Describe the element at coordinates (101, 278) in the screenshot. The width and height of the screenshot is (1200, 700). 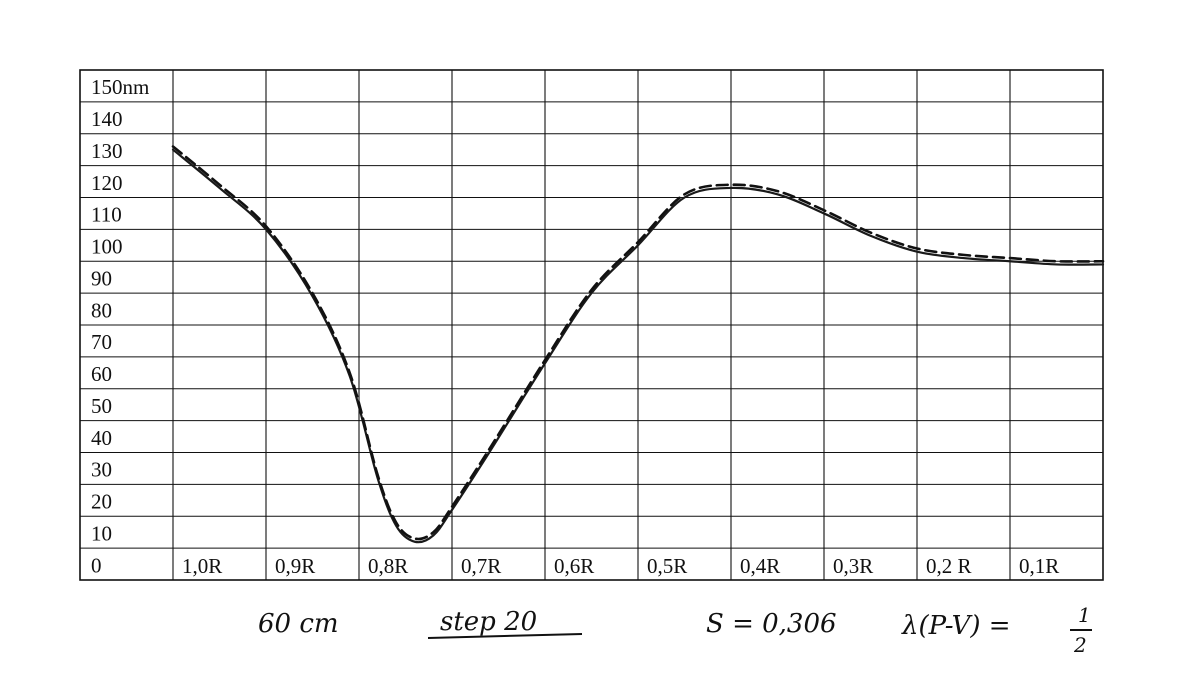
I see `y-tick-label: 90` at that location.